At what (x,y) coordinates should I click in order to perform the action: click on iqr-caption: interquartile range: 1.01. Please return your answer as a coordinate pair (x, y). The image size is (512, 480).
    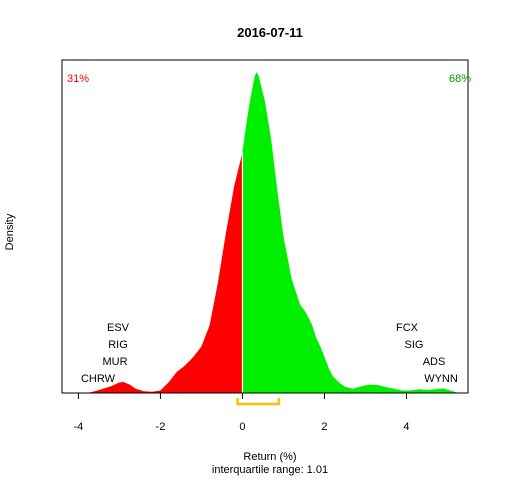
    Looking at the image, I should click on (270, 470).